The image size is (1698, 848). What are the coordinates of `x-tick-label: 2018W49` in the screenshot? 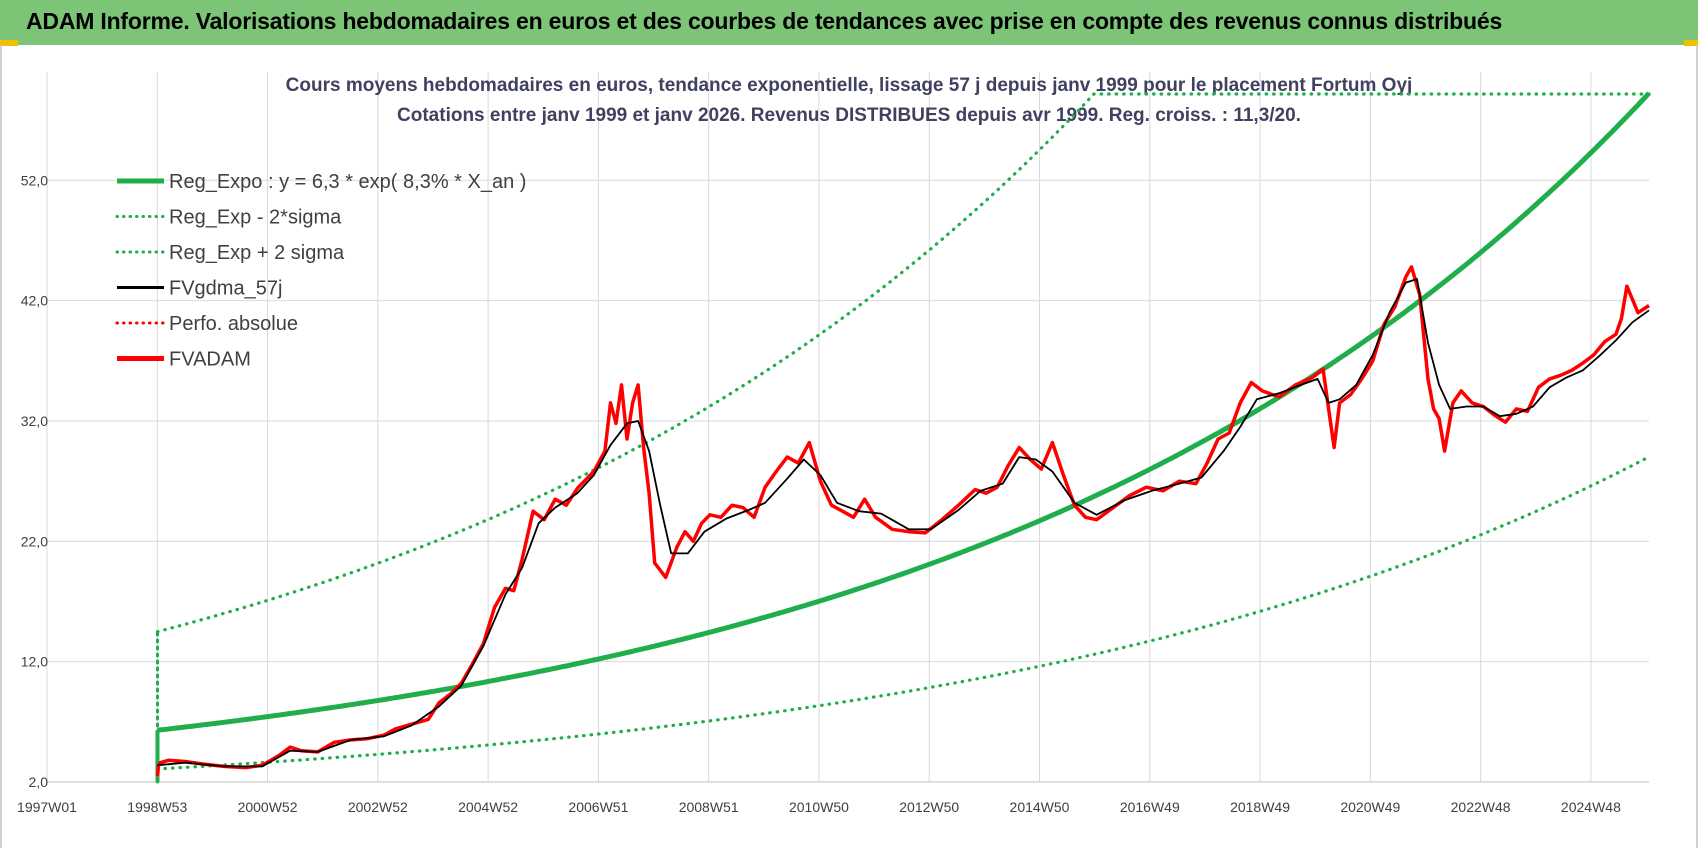 It's located at (1260, 807).